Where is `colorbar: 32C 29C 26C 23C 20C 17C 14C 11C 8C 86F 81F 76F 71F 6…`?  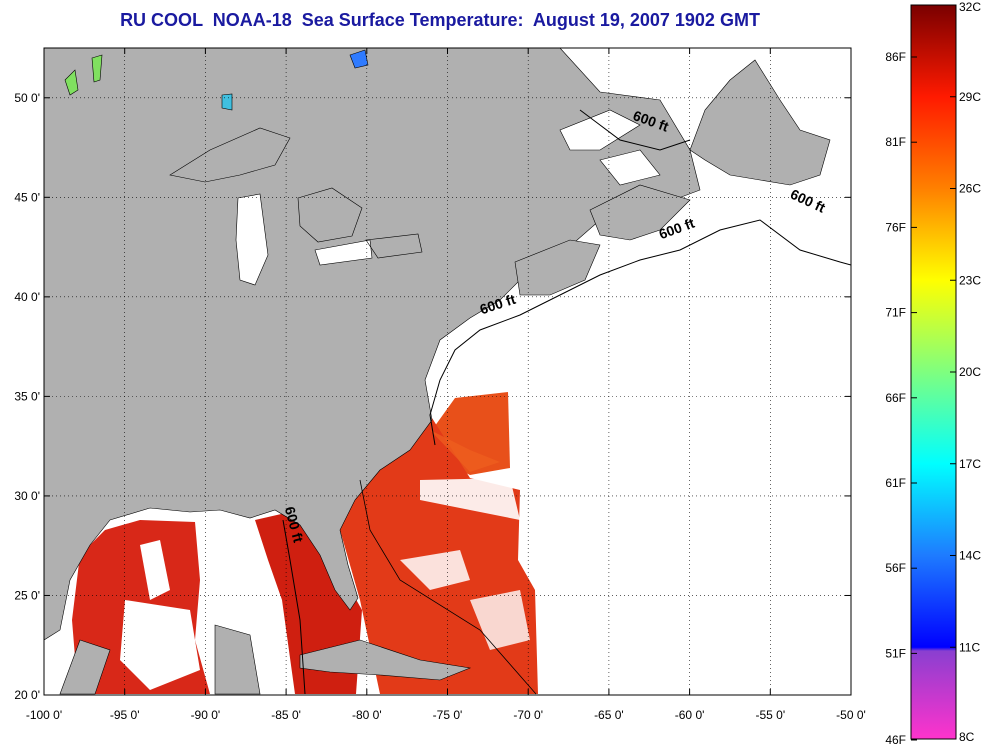
colorbar: 32C 29C 26C 23C 20C 17C 14C 11C 8C 86F 81F 76F 71F 6… is located at coordinates (933, 373).